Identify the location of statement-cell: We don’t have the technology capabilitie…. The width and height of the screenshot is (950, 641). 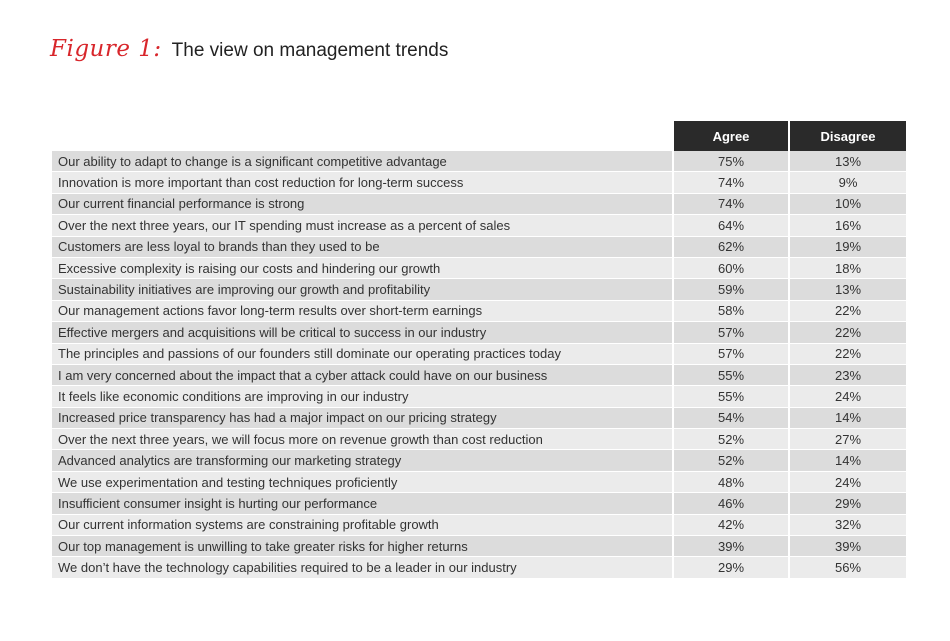
(362, 567).